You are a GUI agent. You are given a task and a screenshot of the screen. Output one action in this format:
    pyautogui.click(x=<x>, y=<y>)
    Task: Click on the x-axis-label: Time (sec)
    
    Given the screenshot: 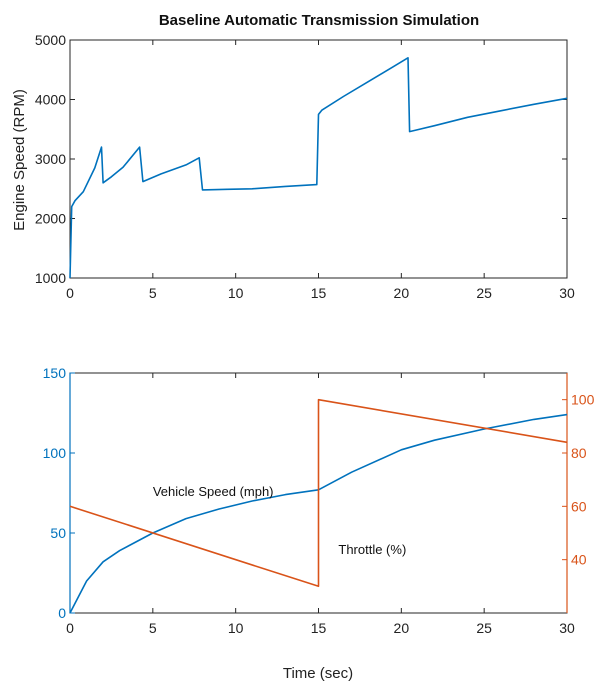 What is the action you would take?
    pyautogui.click(x=318, y=673)
    